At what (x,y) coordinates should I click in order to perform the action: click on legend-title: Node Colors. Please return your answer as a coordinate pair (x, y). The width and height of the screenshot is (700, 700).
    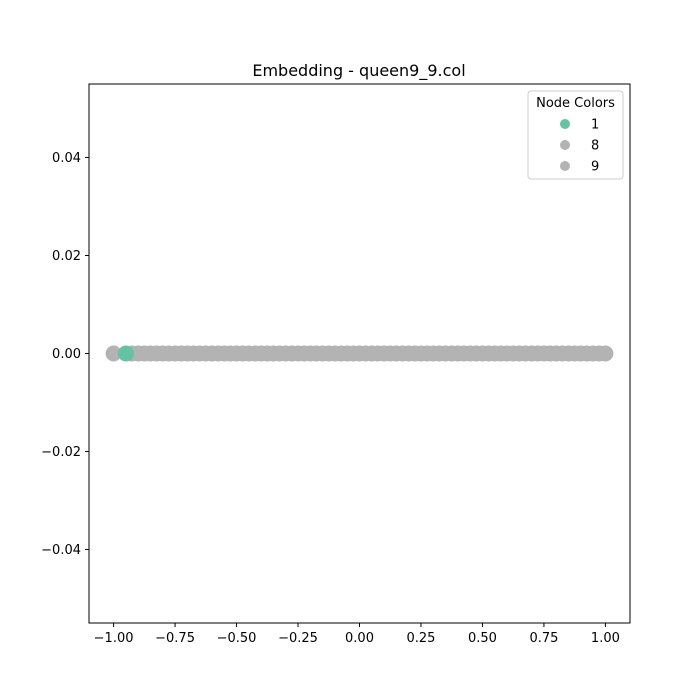
    Looking at the image, I should click on (575, 103).